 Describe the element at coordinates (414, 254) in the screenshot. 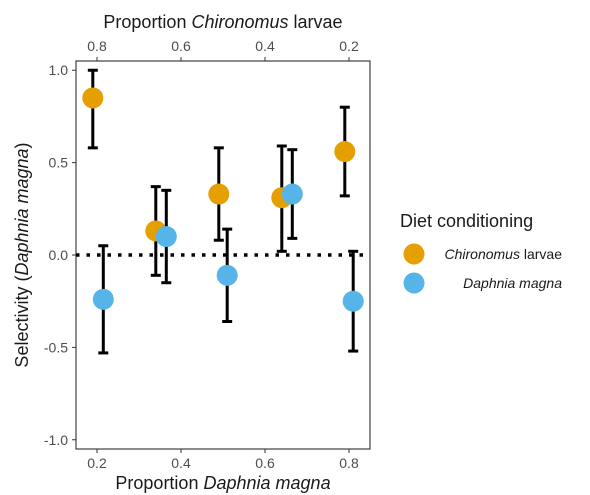

I see `legend-swatch-chironomus` at that location.